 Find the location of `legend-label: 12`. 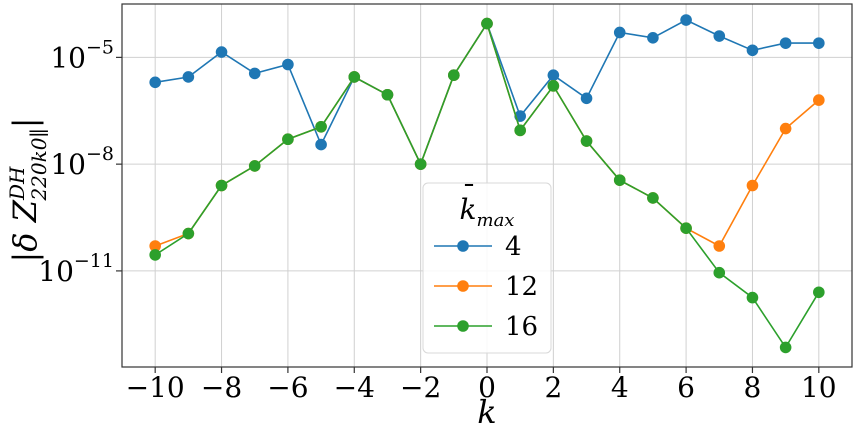

legend-label: 12 is located at coordinates (521, 287).